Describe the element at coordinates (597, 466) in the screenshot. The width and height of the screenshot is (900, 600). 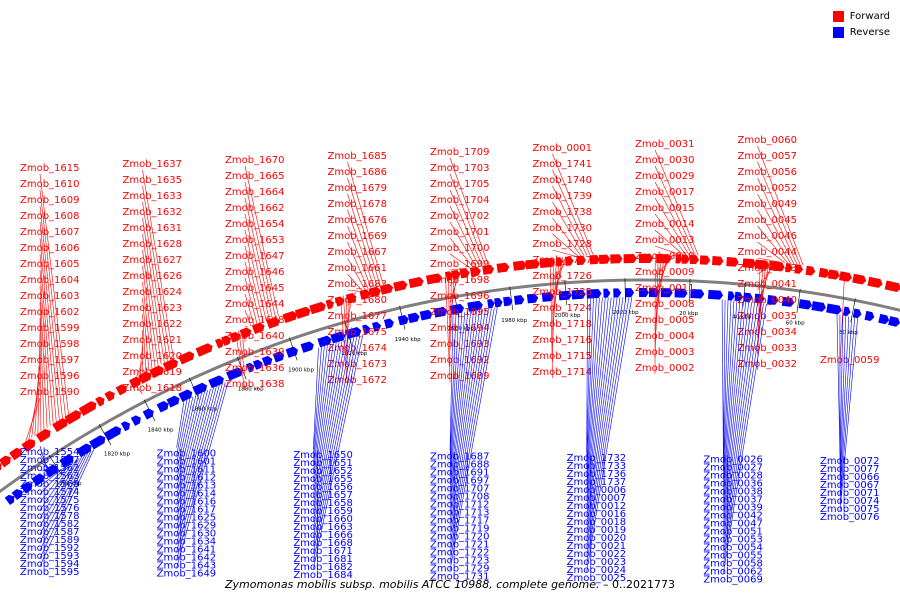
I see `reverse-gene-label: Zmob_1733` at that location.